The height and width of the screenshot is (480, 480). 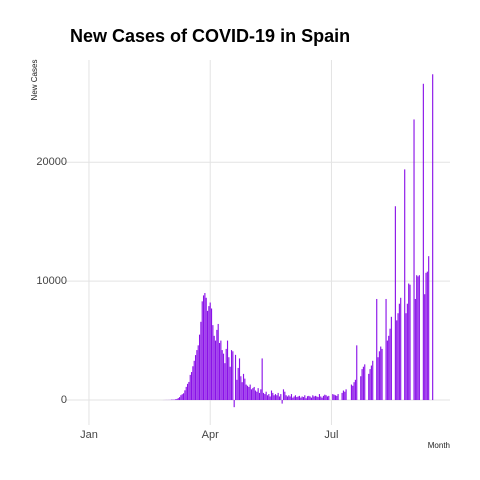 What do you see at coordinates (331, 435) in the screenshot?
I see `x-tick-label: Jul` at bounding box center [331, 435].